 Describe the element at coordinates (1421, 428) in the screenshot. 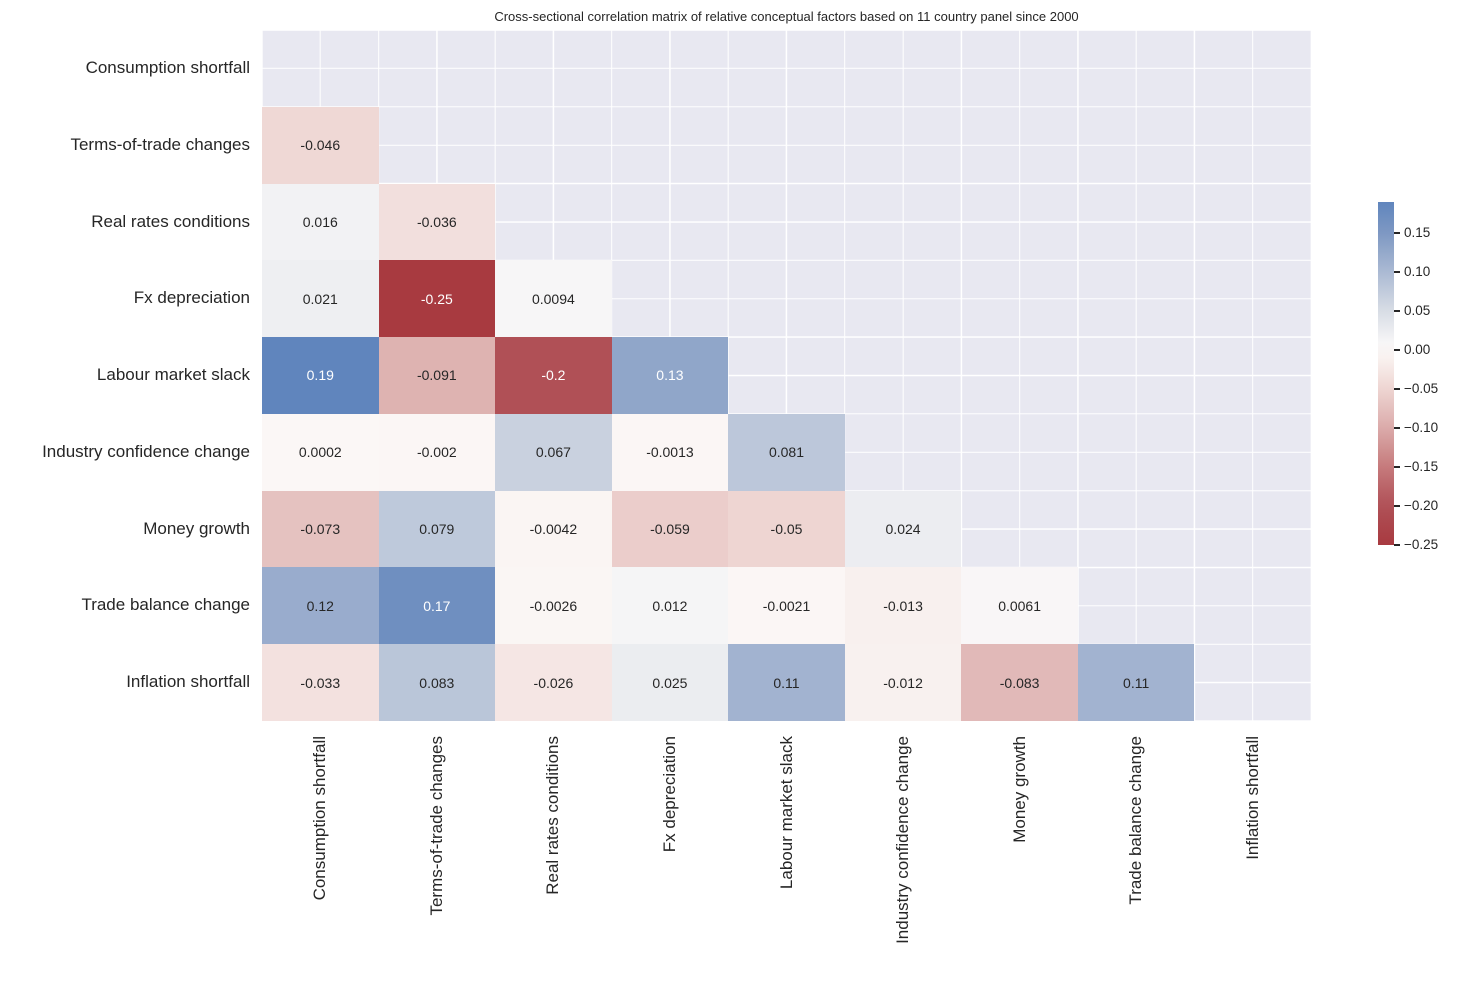

I see `colorbar-tick-label: −0.10` at that location.